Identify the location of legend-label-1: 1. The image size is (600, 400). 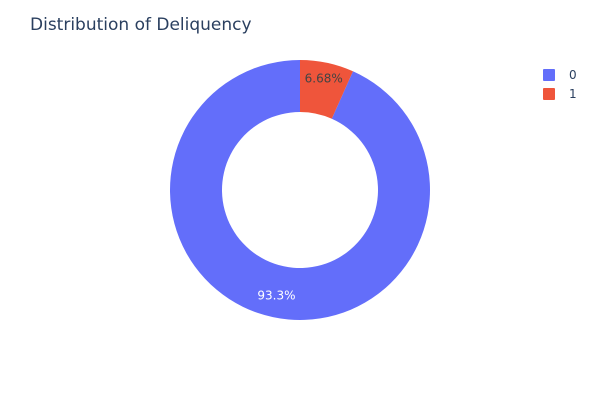
(573, 94).